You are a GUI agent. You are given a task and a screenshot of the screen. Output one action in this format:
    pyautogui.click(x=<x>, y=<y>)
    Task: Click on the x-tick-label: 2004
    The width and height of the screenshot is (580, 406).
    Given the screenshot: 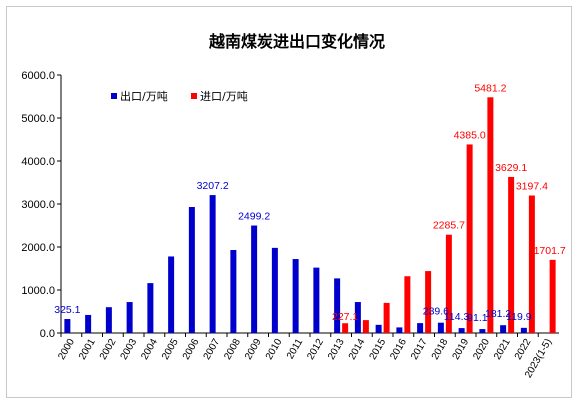 What is the action you would take?
    pyautogui.click(x=149, y=349)
    